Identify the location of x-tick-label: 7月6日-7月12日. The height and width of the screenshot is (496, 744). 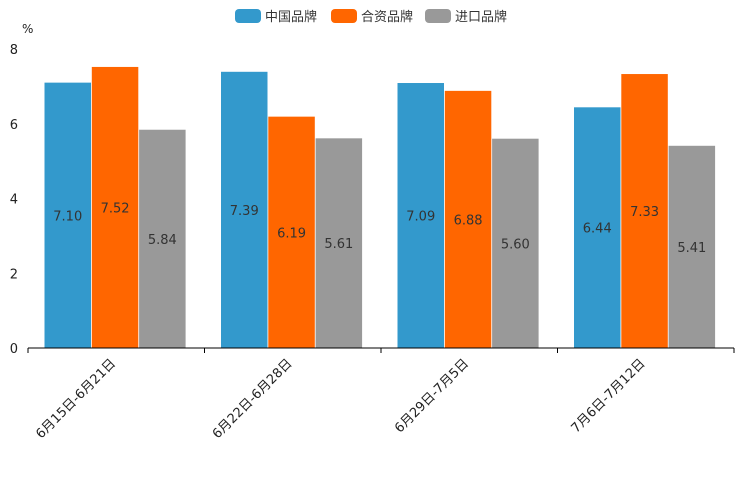
(609, 396).